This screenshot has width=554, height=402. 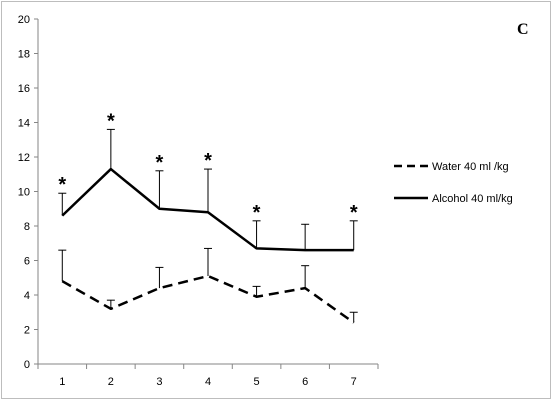 What do you see at coordinates (24, 89) in the screenshot?
I see `y-tick-label: 16` at bounding box center [24, 89].